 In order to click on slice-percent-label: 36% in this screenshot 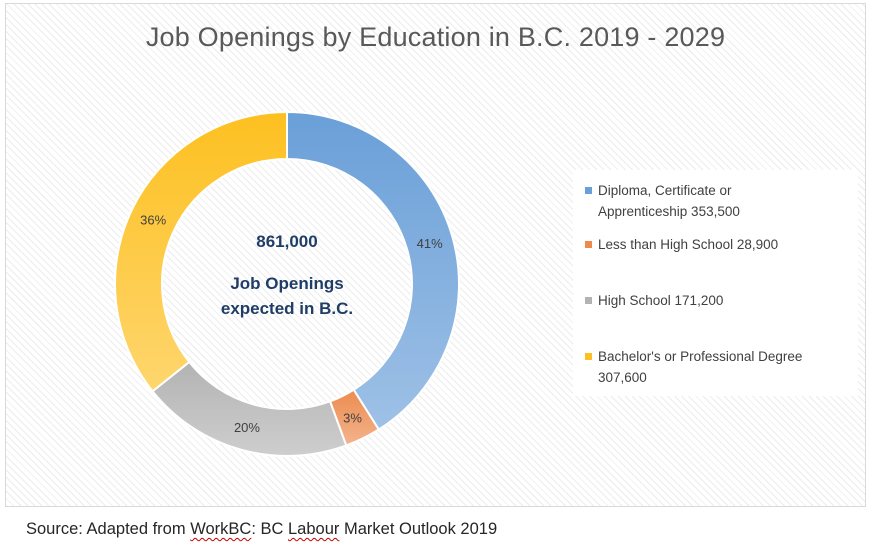, I will do `click(153, 220)`.